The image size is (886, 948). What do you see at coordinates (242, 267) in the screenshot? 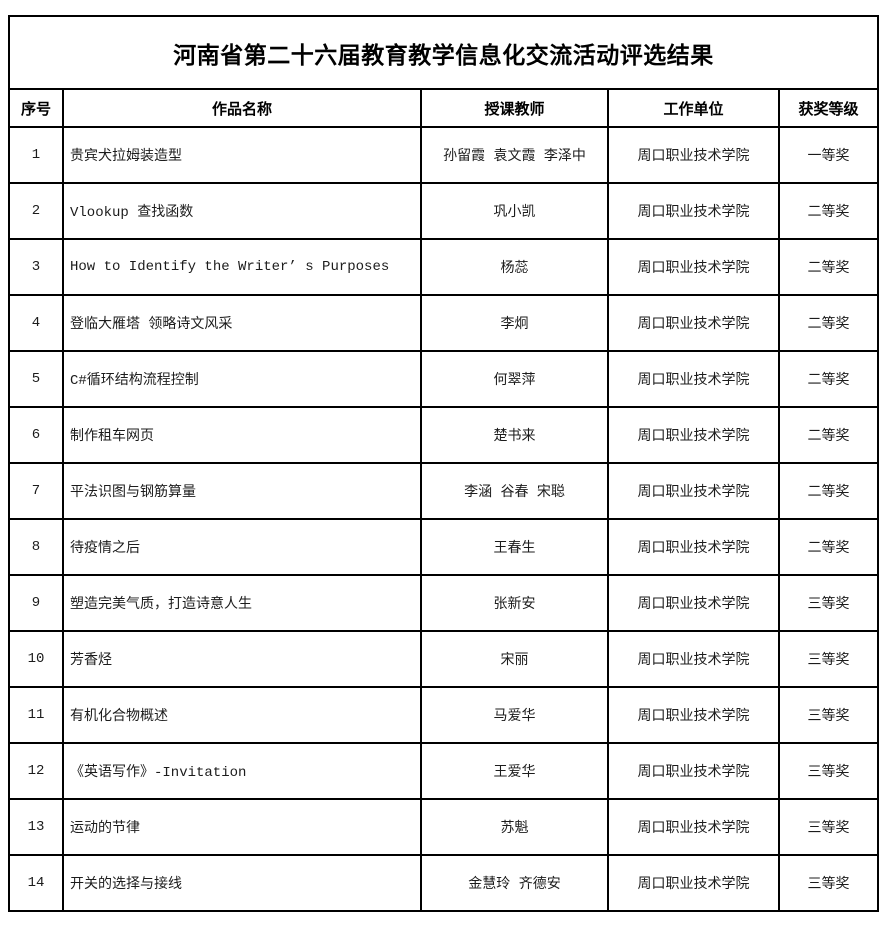
I see `cell-work-title: How to Identify the Writer’ s Purposes` at bounding box center [242, 267].